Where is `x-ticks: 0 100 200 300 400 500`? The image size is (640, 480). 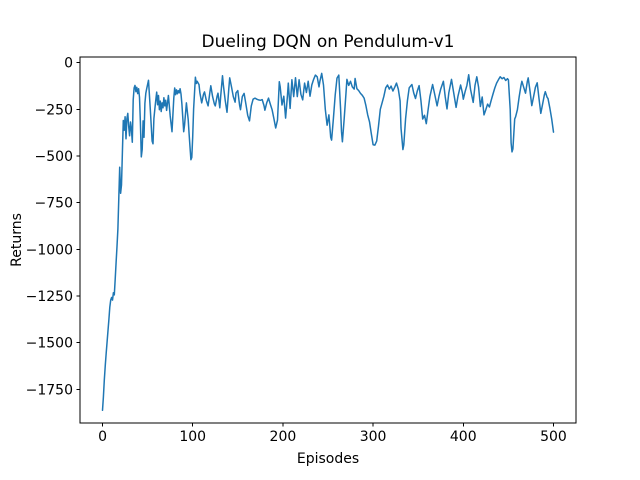 x-ticks: 0 100 200 300 400 500 is located at coordinates (332, 434).